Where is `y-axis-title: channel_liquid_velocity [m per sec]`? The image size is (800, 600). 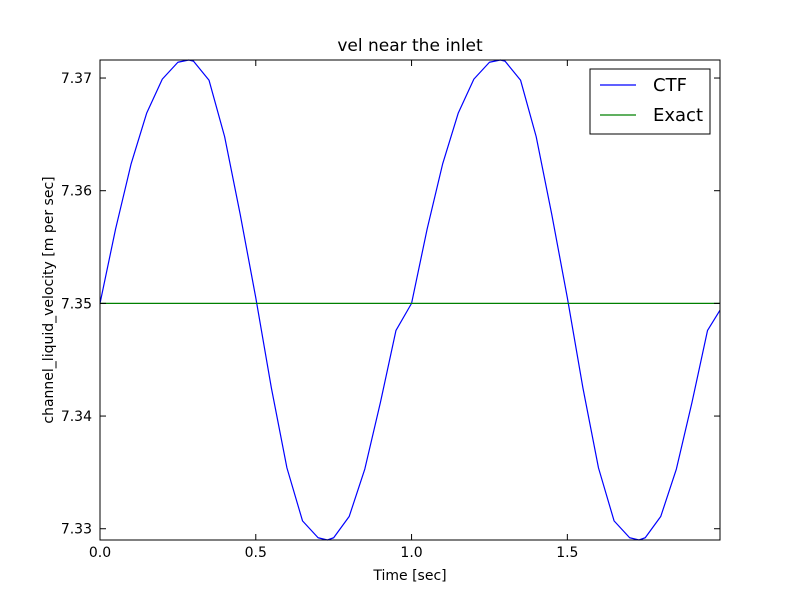 y-axis-title: channel_liquid_velocity [m per sec] is located at coordinates (49, 299).